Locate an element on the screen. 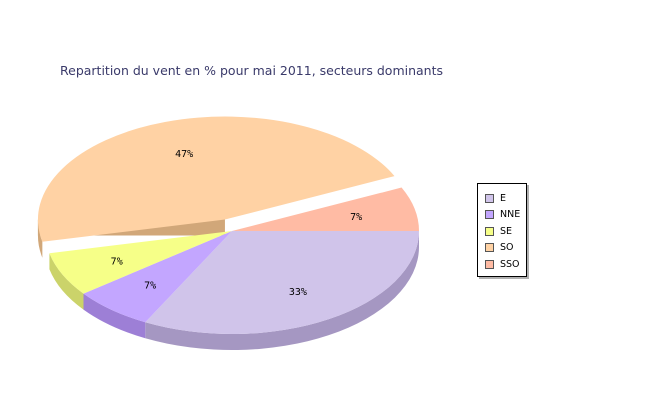 The width and height of the screenshot is (650, 400). pie-slice-nne is located at coordinates (157, 277).